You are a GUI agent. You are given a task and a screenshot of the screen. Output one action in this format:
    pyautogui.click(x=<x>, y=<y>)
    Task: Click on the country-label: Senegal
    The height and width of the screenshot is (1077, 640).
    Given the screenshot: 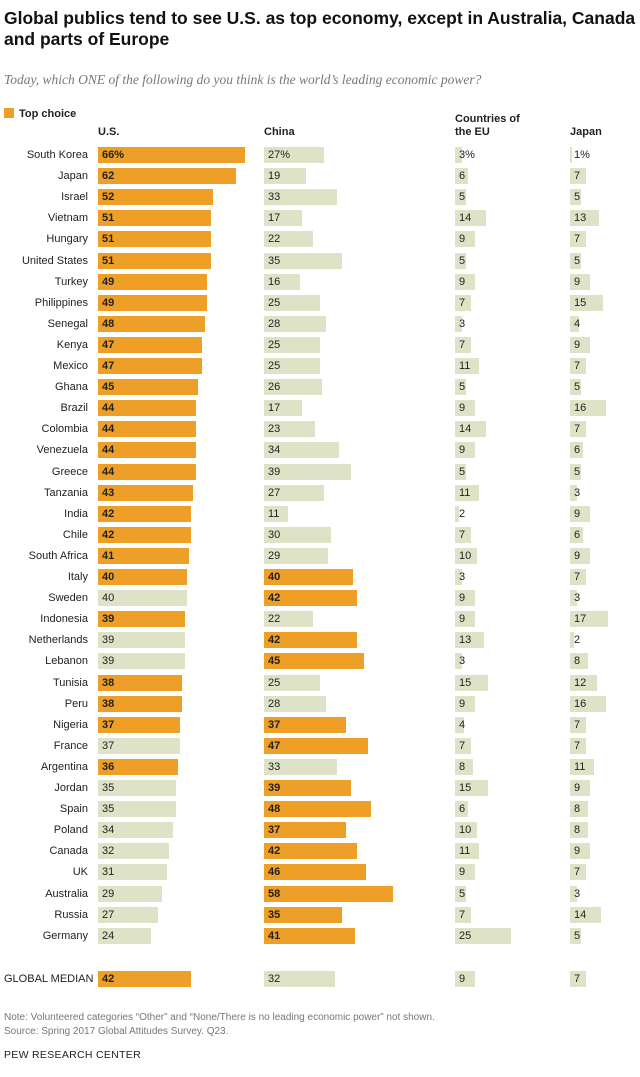 What is the action you would take?
    pyautogui.click(x=67, y=323)
    